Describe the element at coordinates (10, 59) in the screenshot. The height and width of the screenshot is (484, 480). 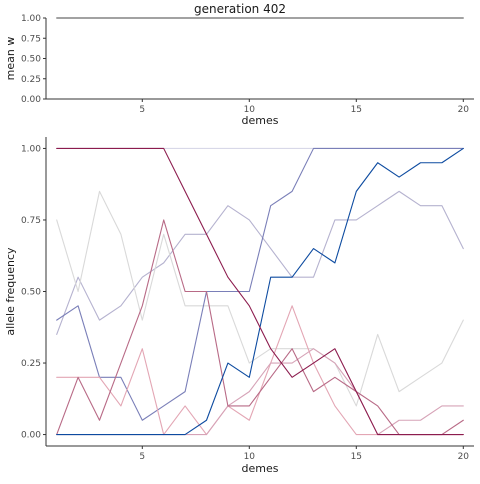
I see `y-axis-title: mean w` at that location.